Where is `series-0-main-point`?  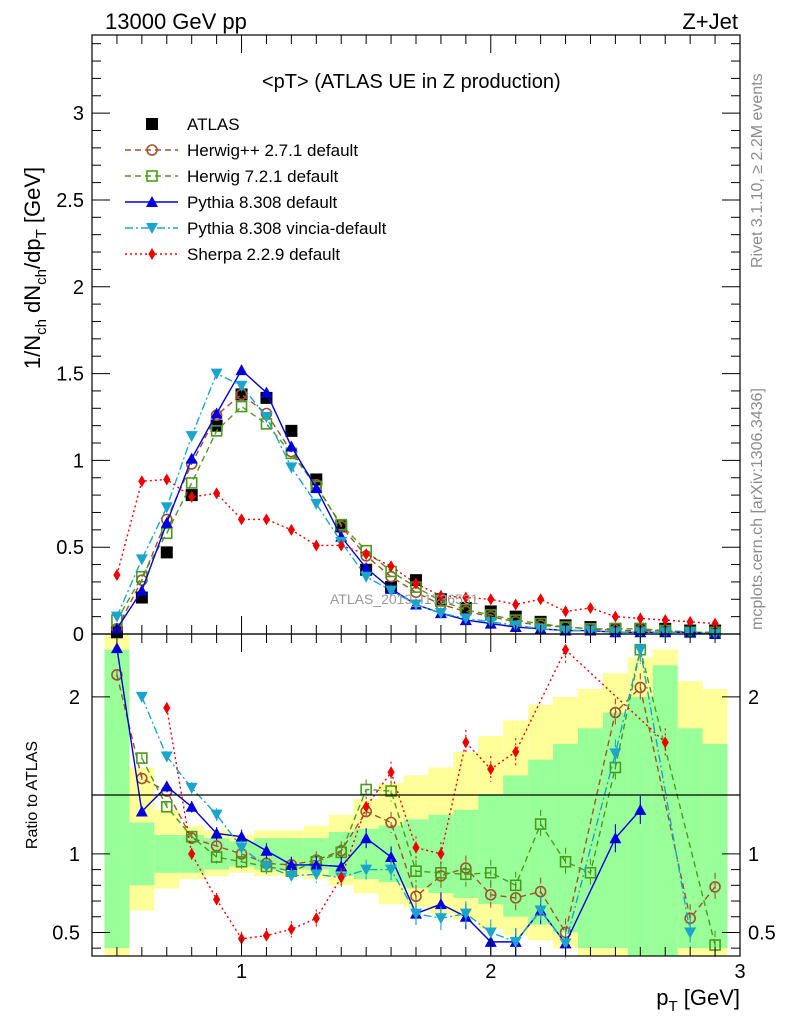
series-0-main-point is located at coordinates (291, 430).